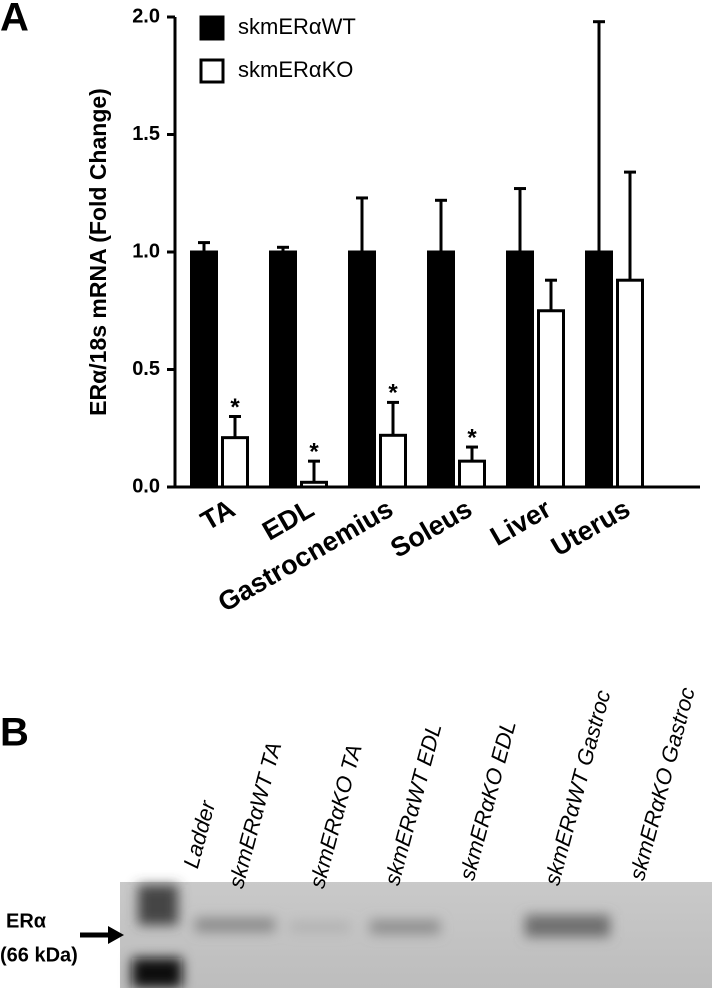 Image resolution: width=715 pixels, height=988 pixels. Describe the element at coordinates (199, 834) in the screenshot. I see `lane-label: Ladder` at that location.